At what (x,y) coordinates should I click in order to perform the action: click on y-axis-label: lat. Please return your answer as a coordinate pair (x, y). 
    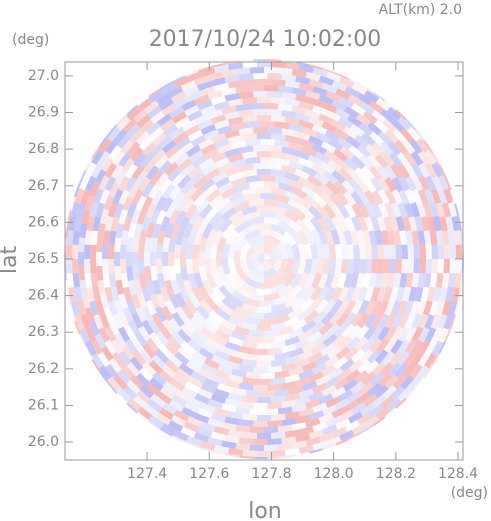
    Looking at the image, I should click on (11, 260).